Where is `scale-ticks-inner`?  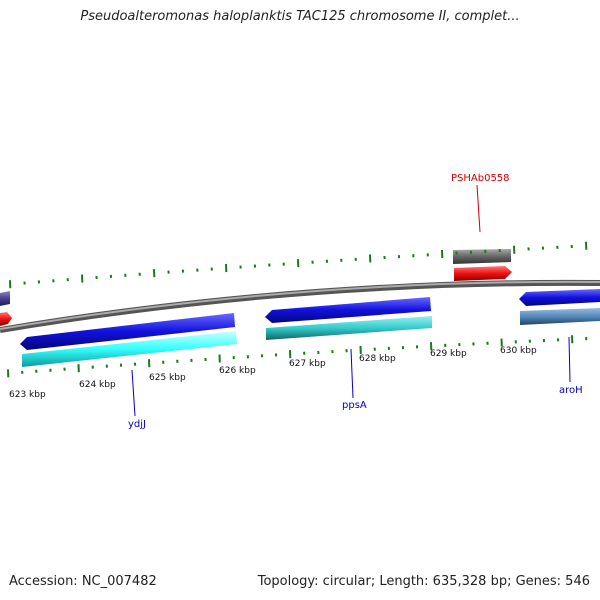
scale-ticks-inner is located at coordinates (297, 356).